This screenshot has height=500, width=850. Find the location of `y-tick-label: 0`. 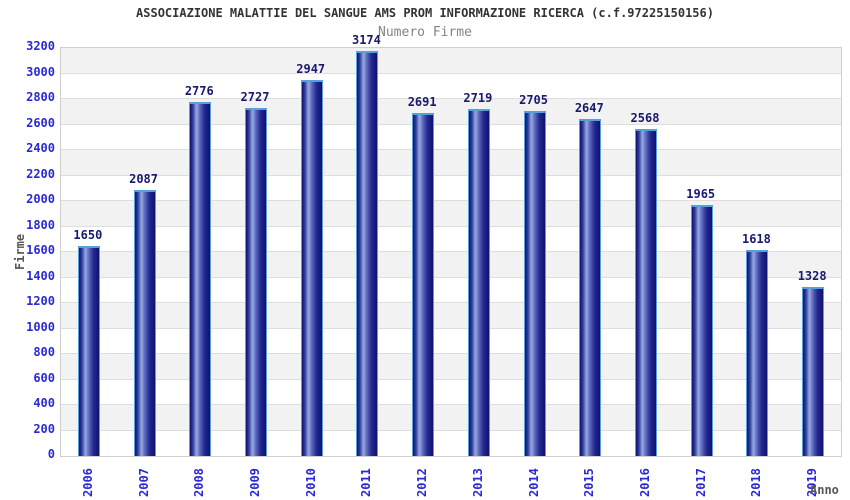

y-tick-label: 0 is located at coordinates (51, 454).